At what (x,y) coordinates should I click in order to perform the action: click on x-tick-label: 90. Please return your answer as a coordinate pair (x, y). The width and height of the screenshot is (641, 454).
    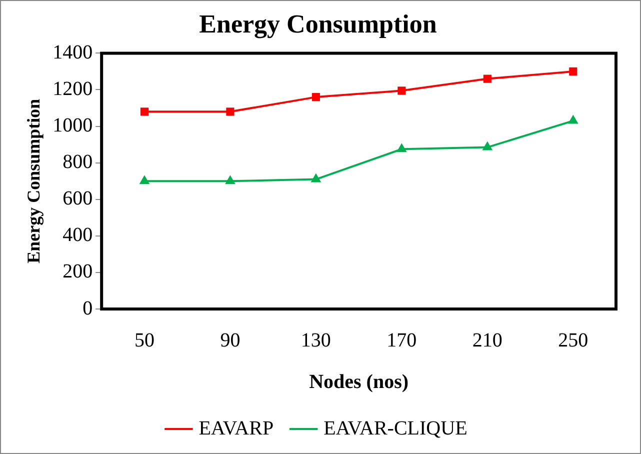
    Looking at the image, I should click on (230, 340).